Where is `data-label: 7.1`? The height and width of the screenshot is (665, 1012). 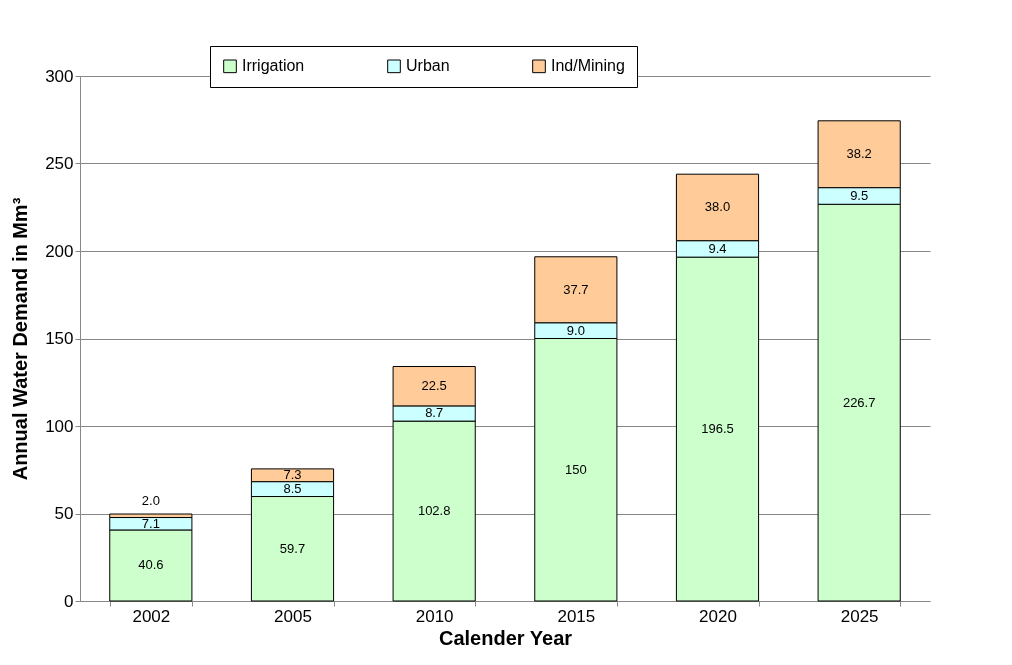
data-label: 7.1 is located at coordinates (150, 523).